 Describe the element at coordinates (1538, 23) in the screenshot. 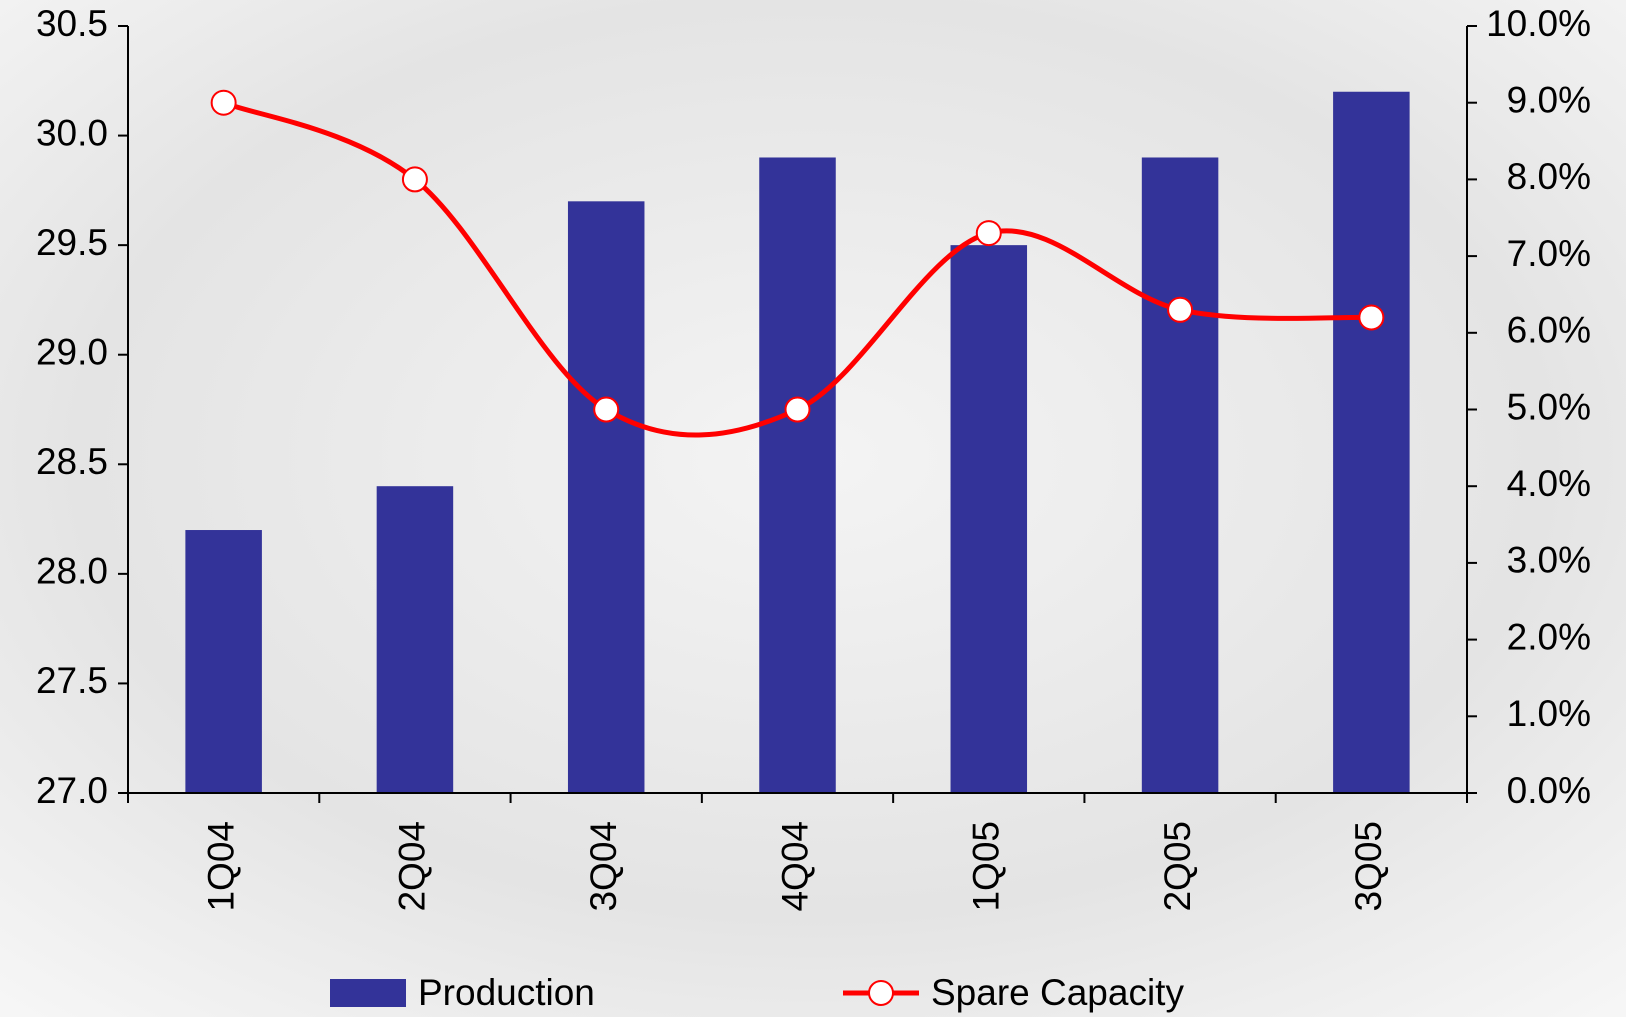

I see `y2-tick-label: 10.0%` at that location.